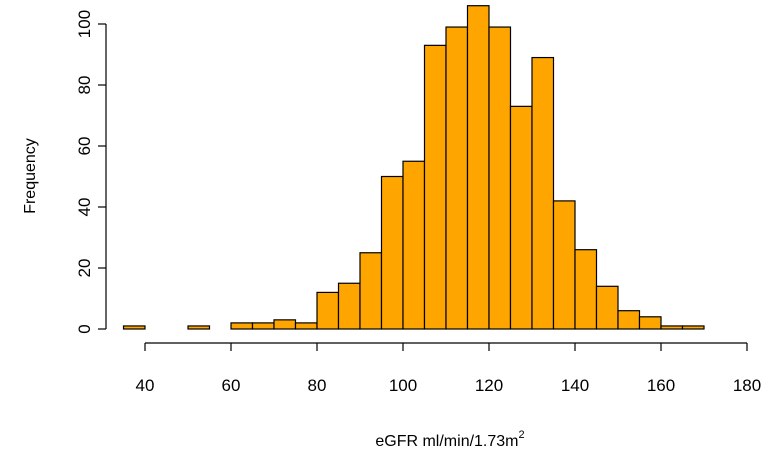 This screenshot has height=455, width=769. I want to click on x-tick-label: 100, so click(403, 385).